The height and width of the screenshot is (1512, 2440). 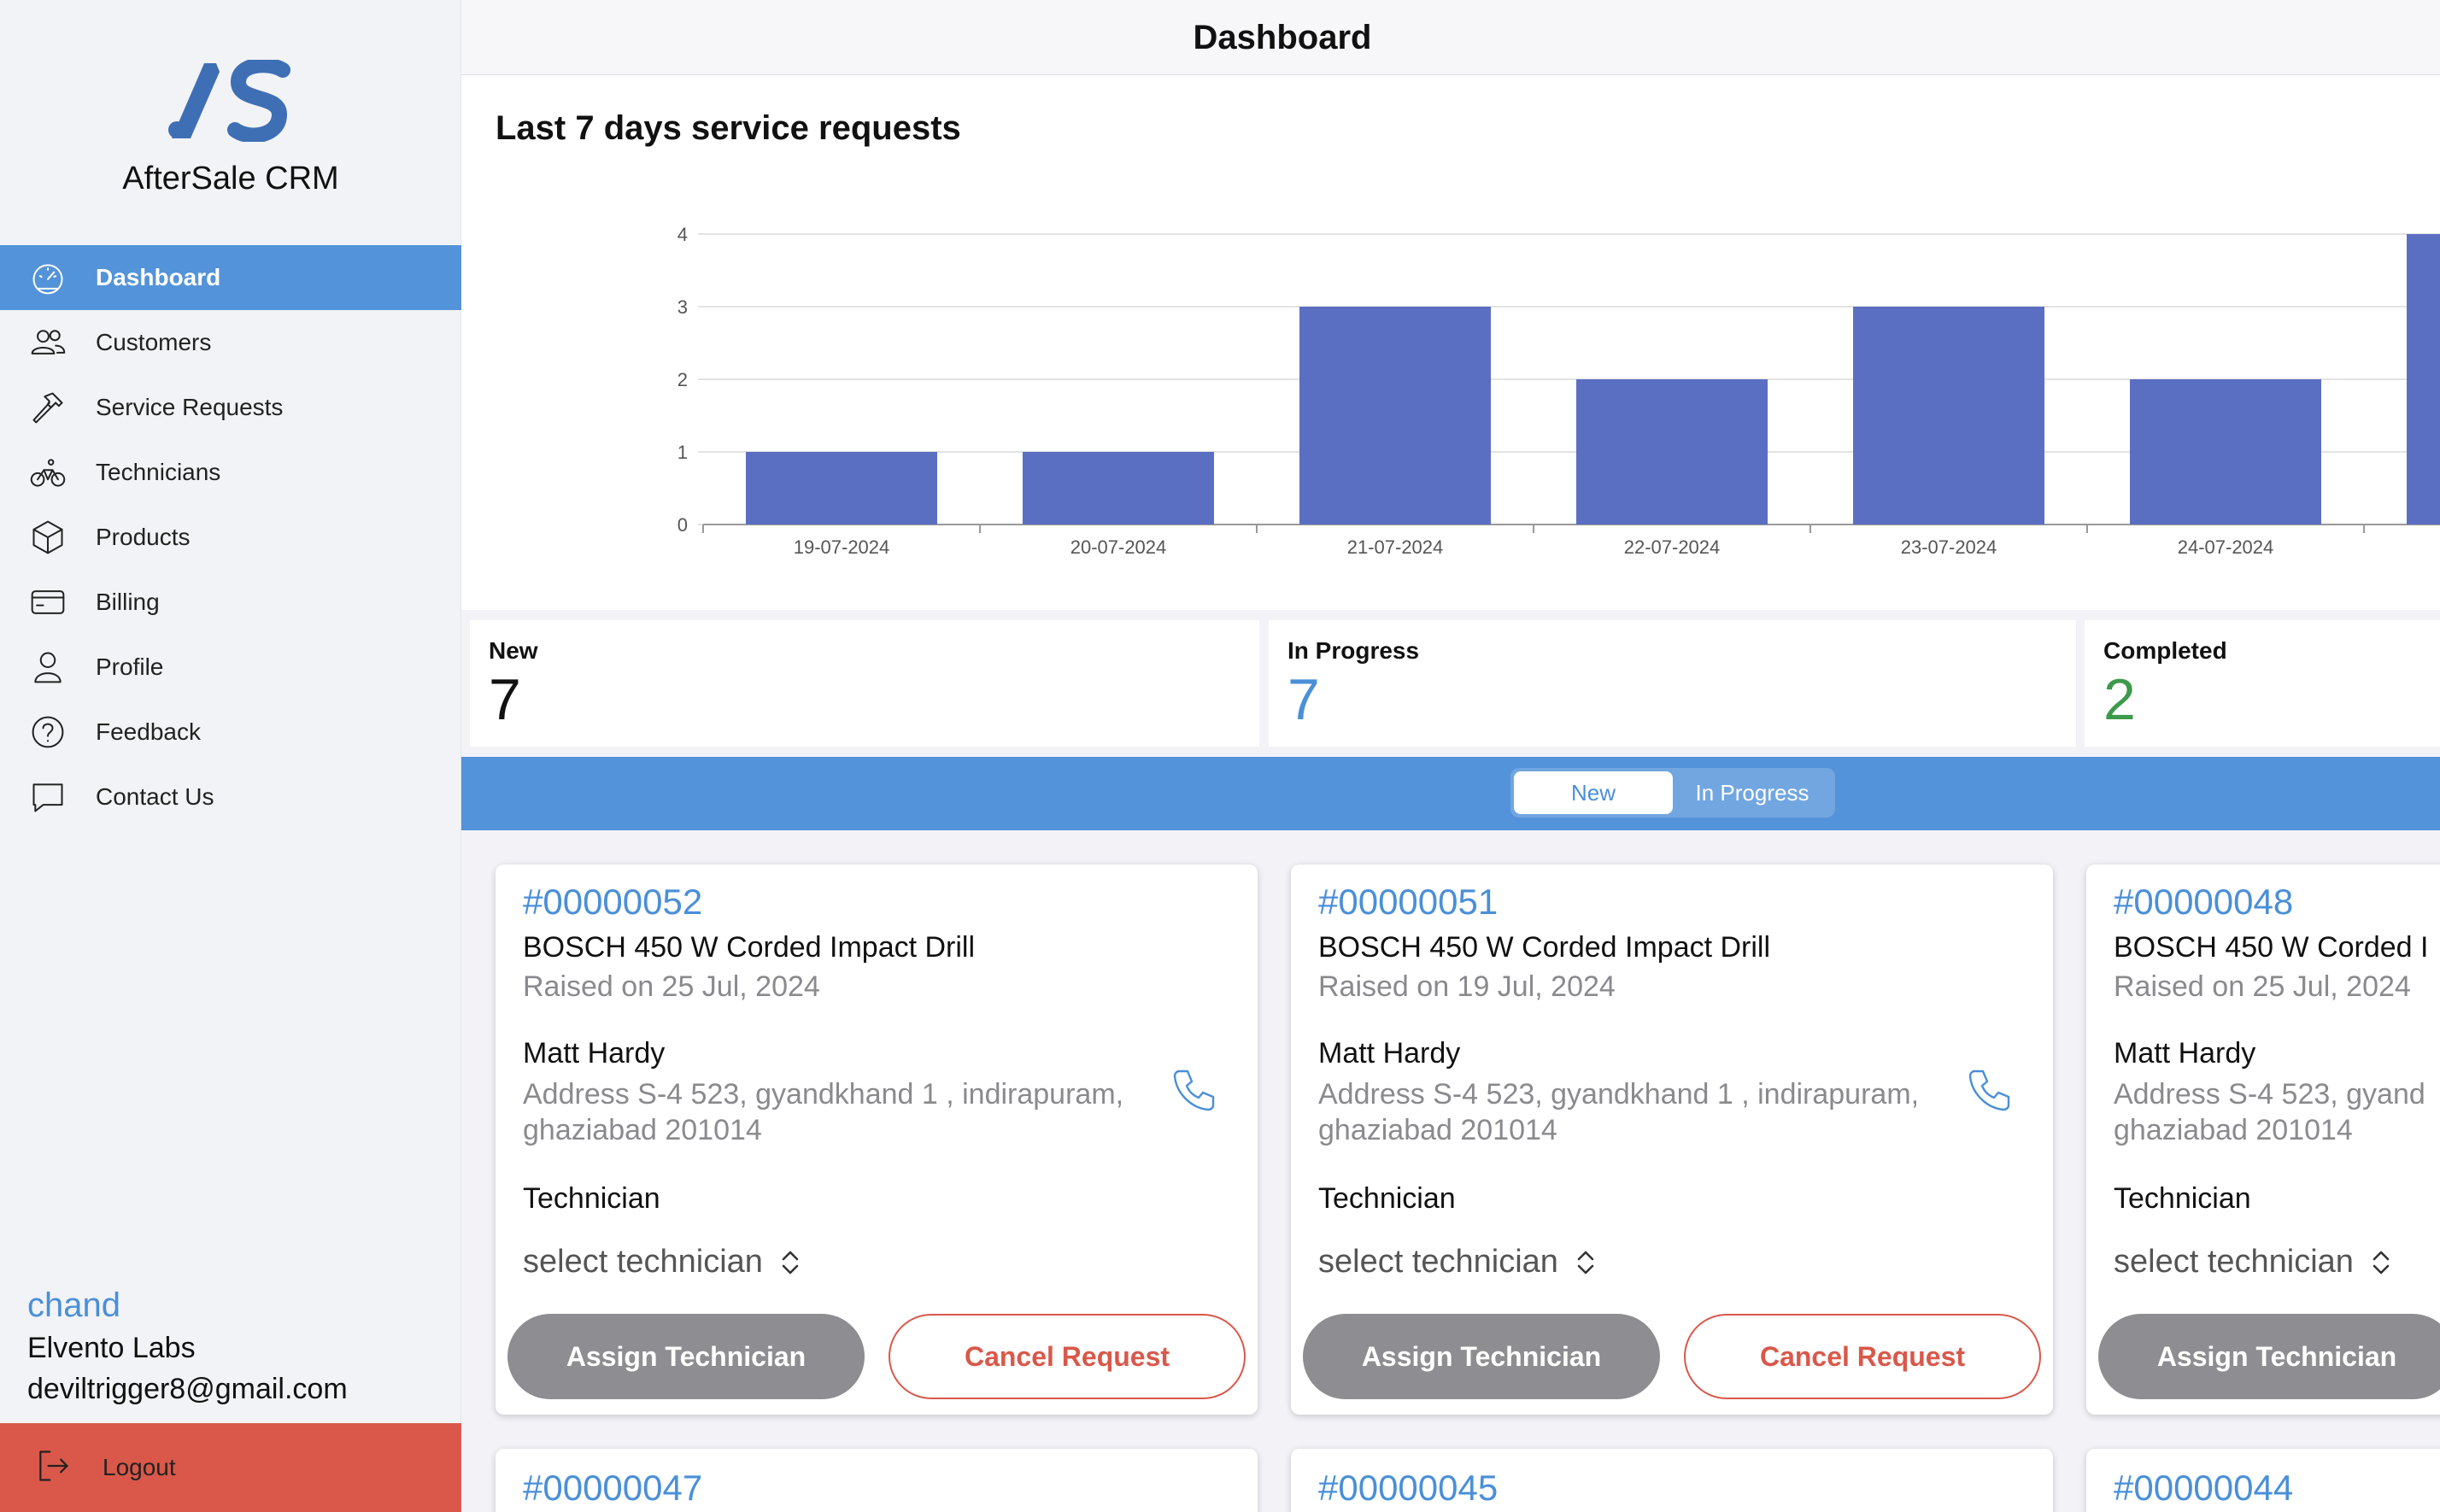 What do you see at coordinates (682, 307) in the screenshot?
I see `y-tick-label: 3` at bounding box center [682, 307].